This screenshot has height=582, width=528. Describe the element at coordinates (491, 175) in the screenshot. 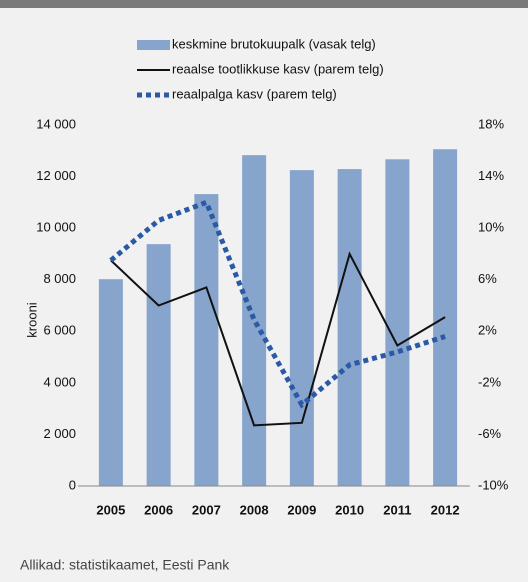

I see `y2-tick-label: 14%` at that location.